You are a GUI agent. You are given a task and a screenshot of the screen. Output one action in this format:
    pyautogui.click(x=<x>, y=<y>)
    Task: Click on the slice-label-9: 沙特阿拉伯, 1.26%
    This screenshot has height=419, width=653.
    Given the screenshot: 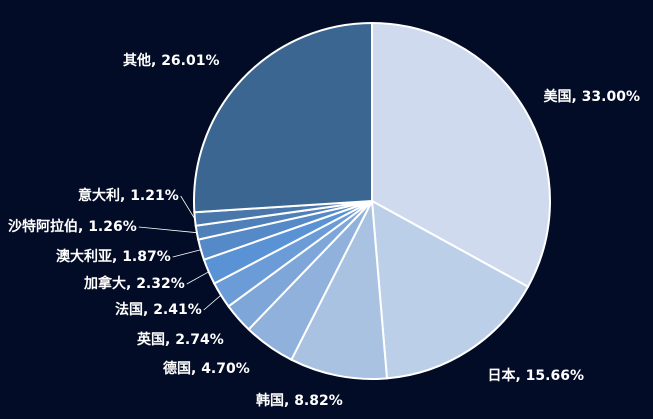 What is the action you would take?
    pyautogui.click(x=72, y=226)
    